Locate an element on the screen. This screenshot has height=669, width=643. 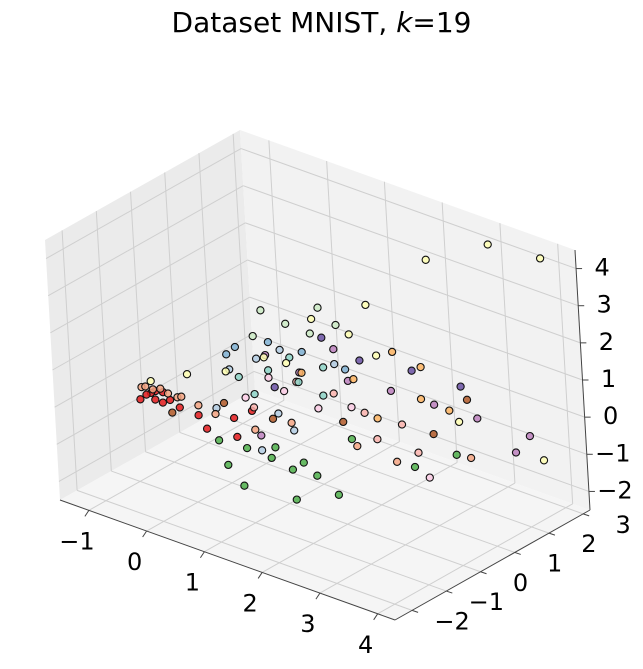
z-tick-label: 2 is located at coordinates (606, 342).